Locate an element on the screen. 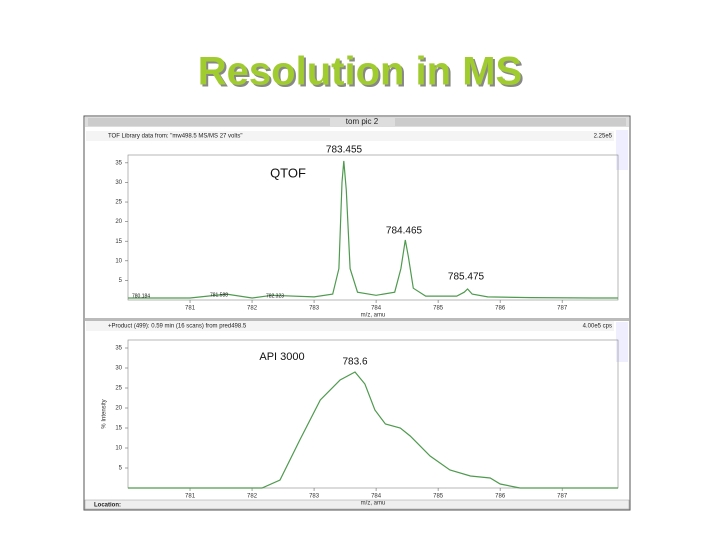  title-bar is located at coordinates (357, 122).